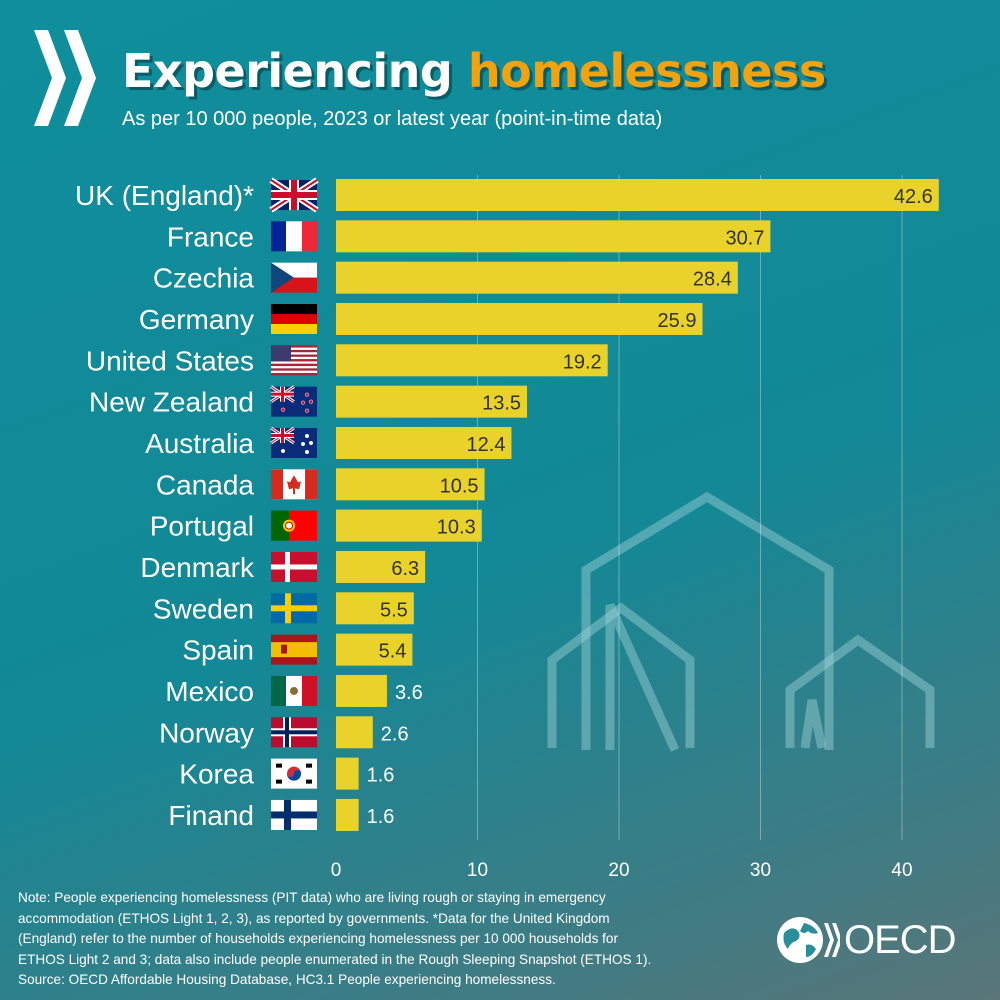 The height and width of the screenshot is (1000, 1000). What do you see at coordinates (287, 71) in the screenshot?
I see `title-part-1: Experiencing` at bounding box center [287, 71].